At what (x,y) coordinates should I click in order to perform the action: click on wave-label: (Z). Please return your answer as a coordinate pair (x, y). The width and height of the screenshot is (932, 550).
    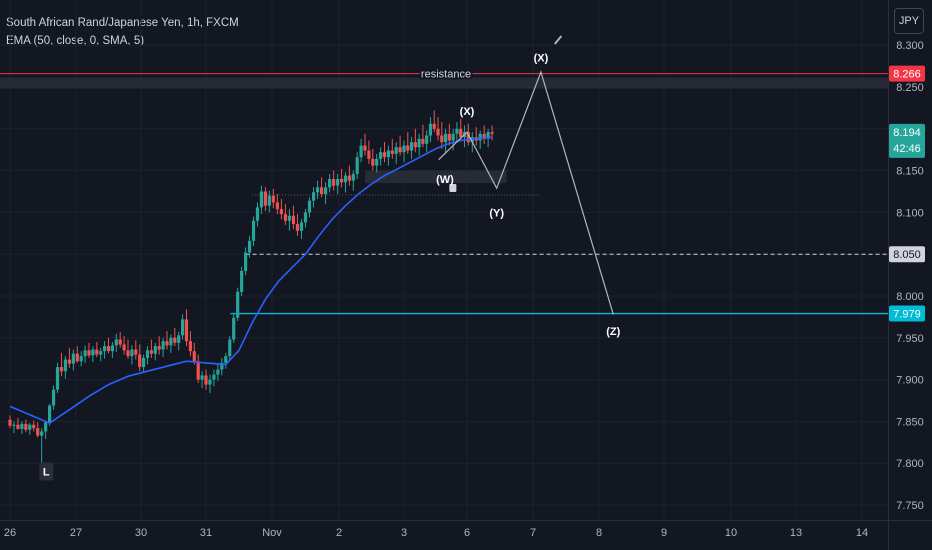
    Looking at the image, I should click on (613, 332).